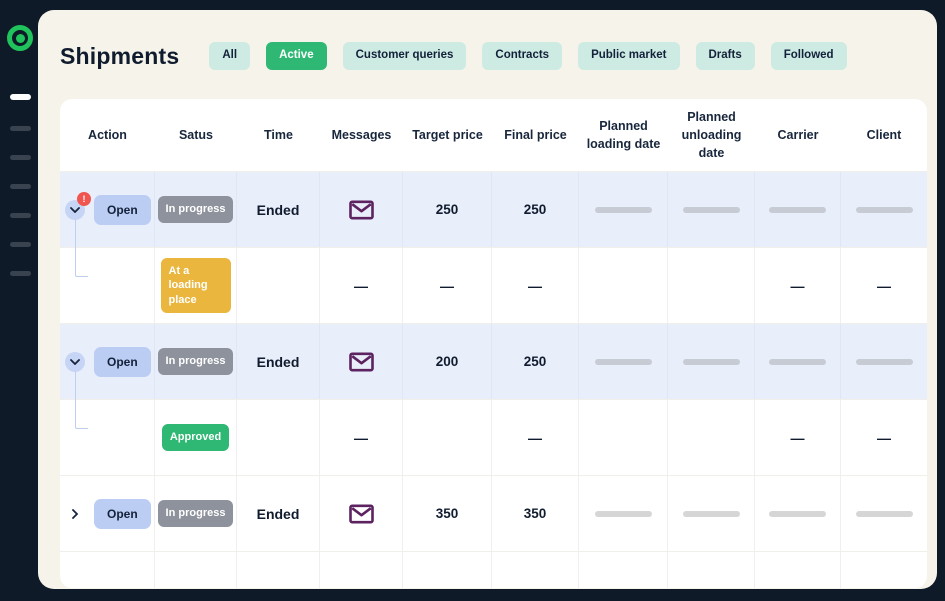  I want to click on target-price: 200, so click(447, 361).